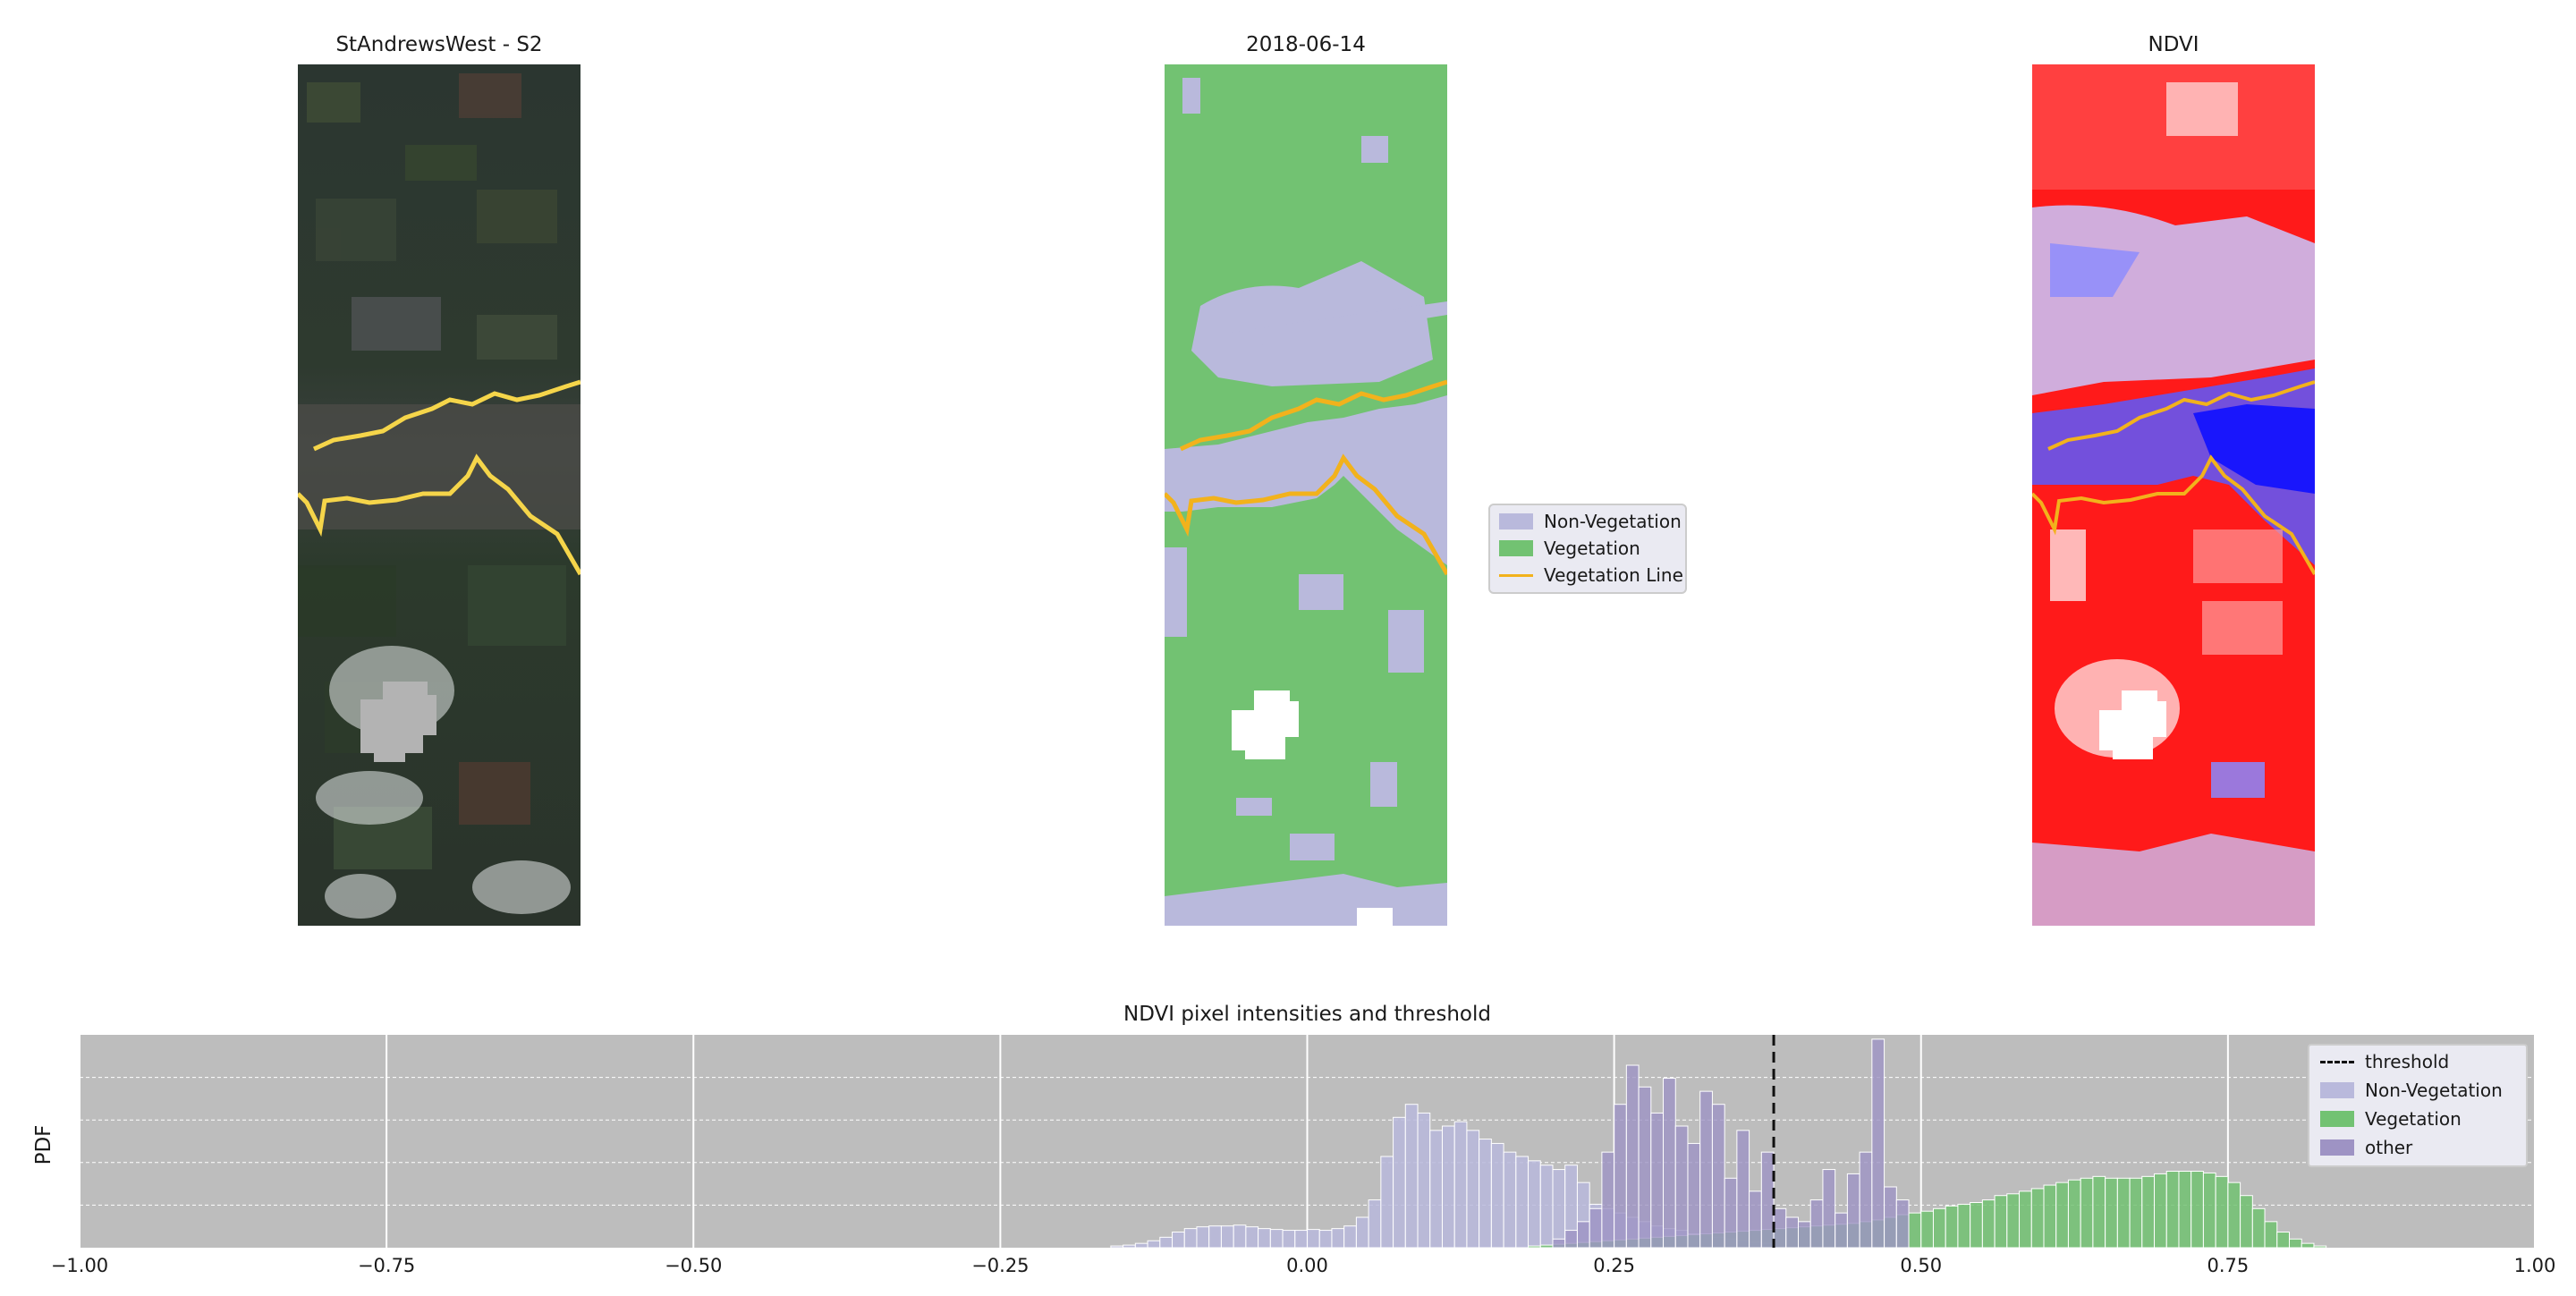 This screenshot has height=1296, width=2576. I want to click on legend-item-vegetation-line: Vegetation Line, so click(1591, 575).